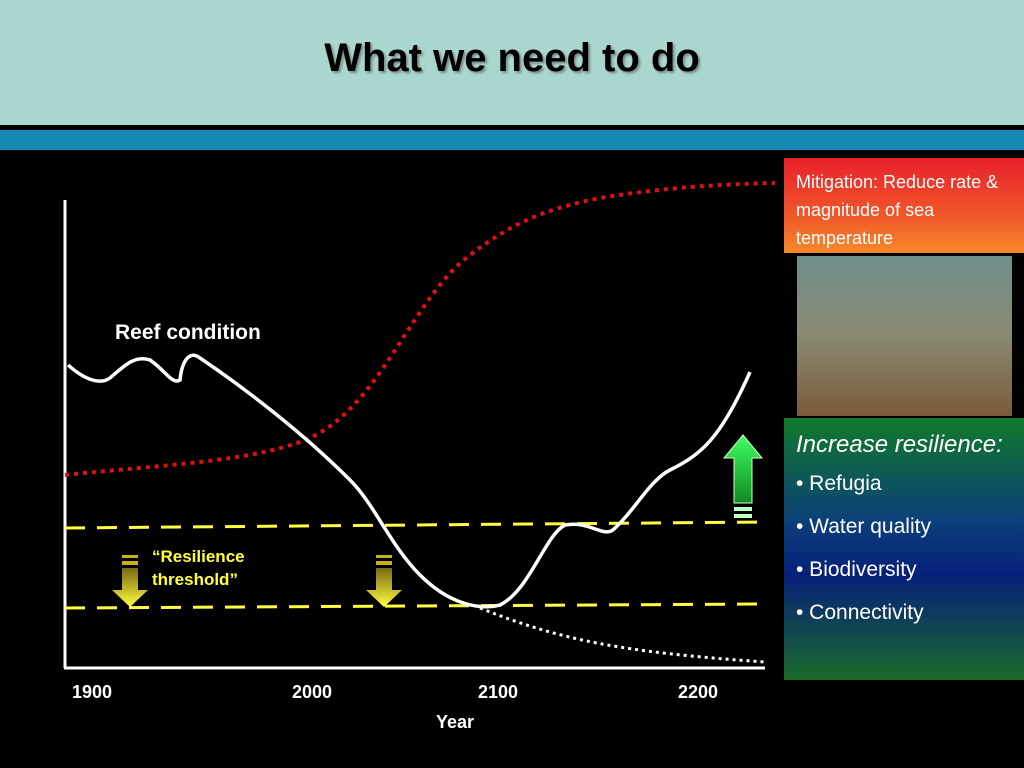 The image size is (1024, 768). I want to click on curve-label: Reef condition, so click(188, 332).